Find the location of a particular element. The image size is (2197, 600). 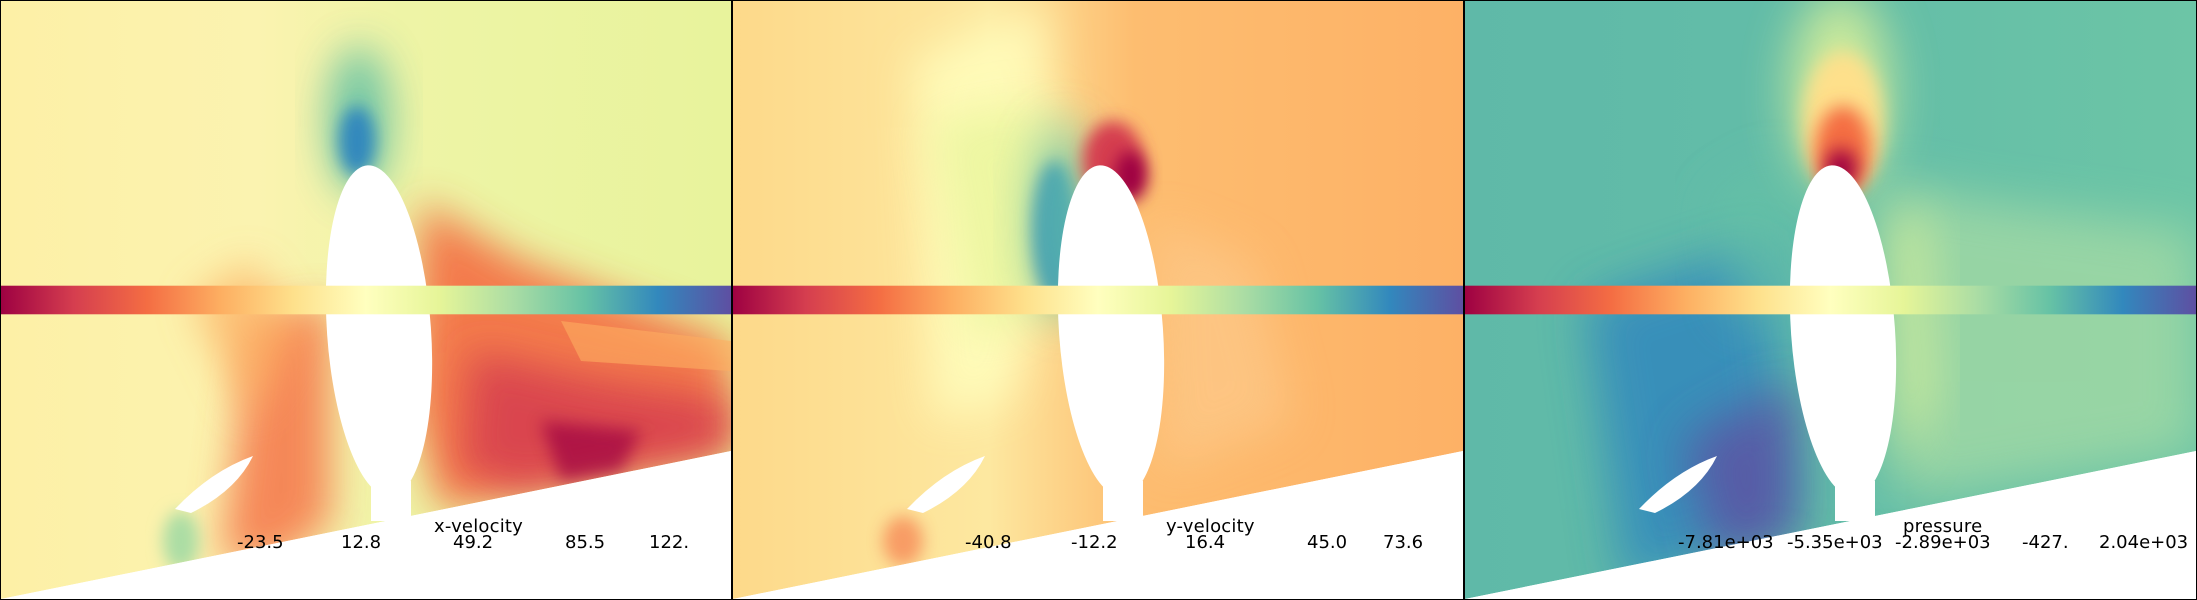

colorbar-tick: -23.5 is located at coordinates (260, 542).